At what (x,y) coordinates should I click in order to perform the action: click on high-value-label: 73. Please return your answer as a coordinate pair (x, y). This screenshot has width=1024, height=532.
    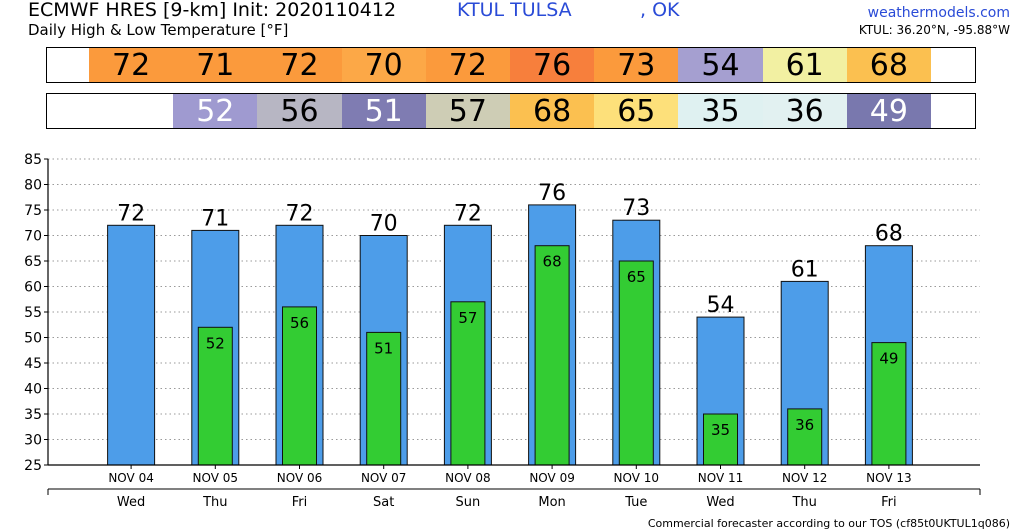
    Looking at the image, I should click on (636, 208).